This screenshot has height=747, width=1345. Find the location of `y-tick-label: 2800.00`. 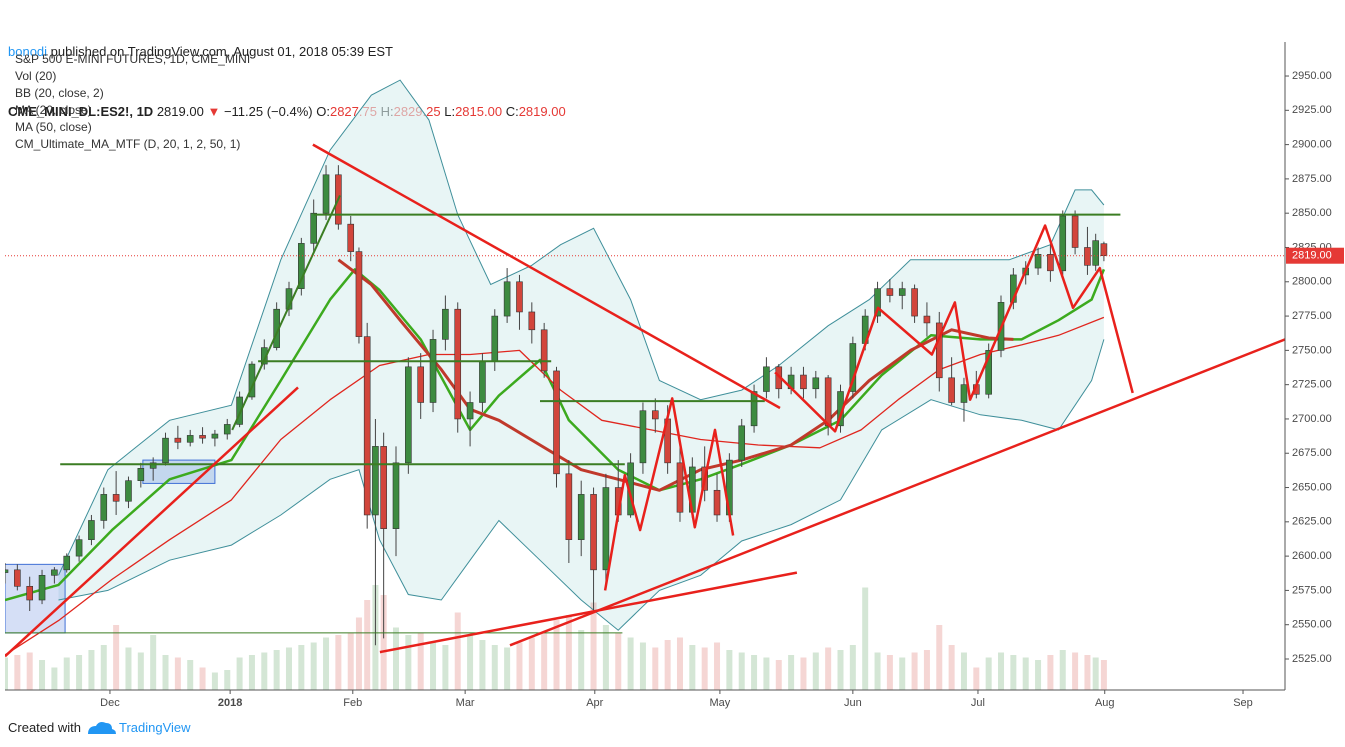

y-tick-label: 2800.00 is located at coordinates (1312, 282).